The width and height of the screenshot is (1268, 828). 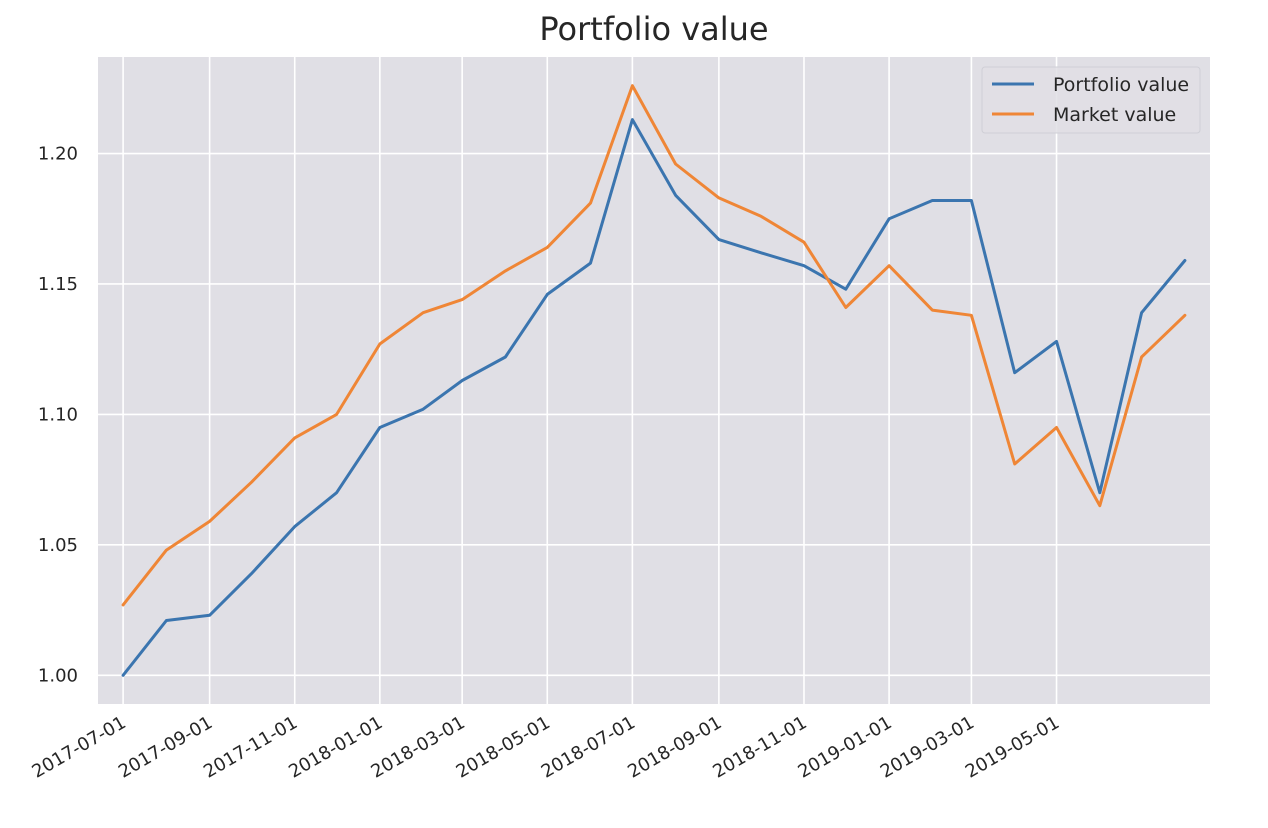 What do you see at coordinates (58, 414) in the screenshot?
I see `y-tick-label: 1.10` at bounding box center [58, 414].